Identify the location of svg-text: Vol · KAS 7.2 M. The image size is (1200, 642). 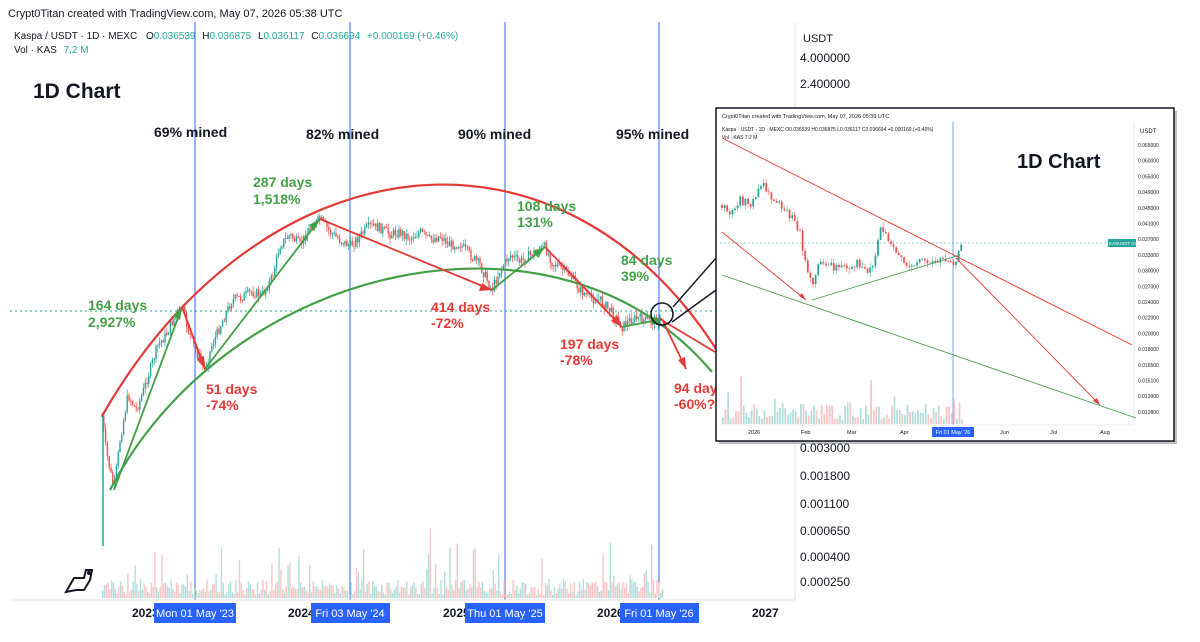
(51, 50).